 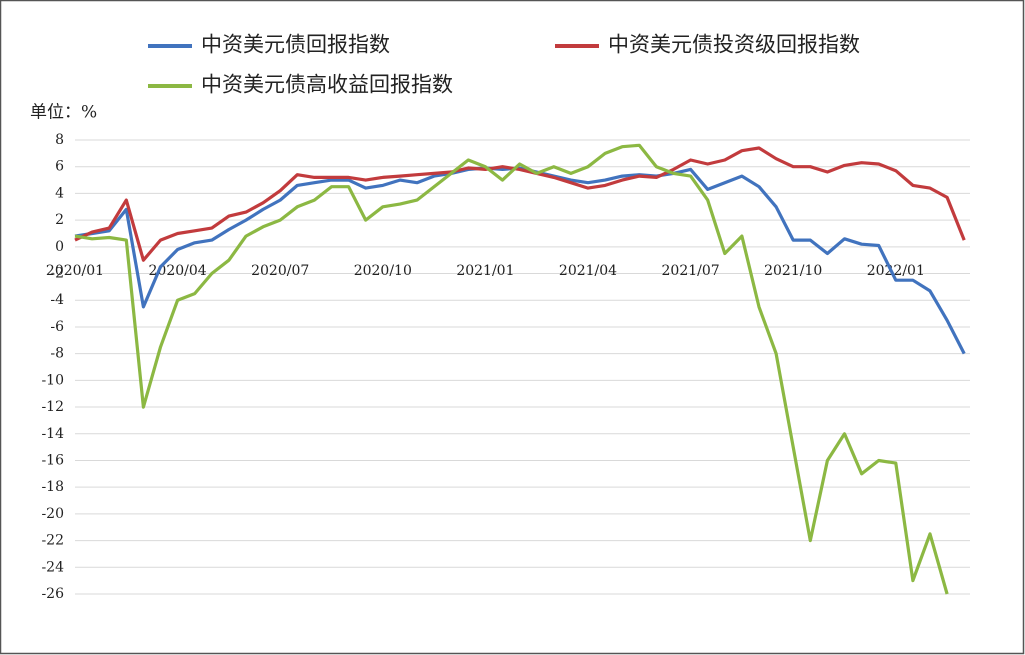 I want to click on x-tick-label: 2021/10, so click(x=793, y=271).